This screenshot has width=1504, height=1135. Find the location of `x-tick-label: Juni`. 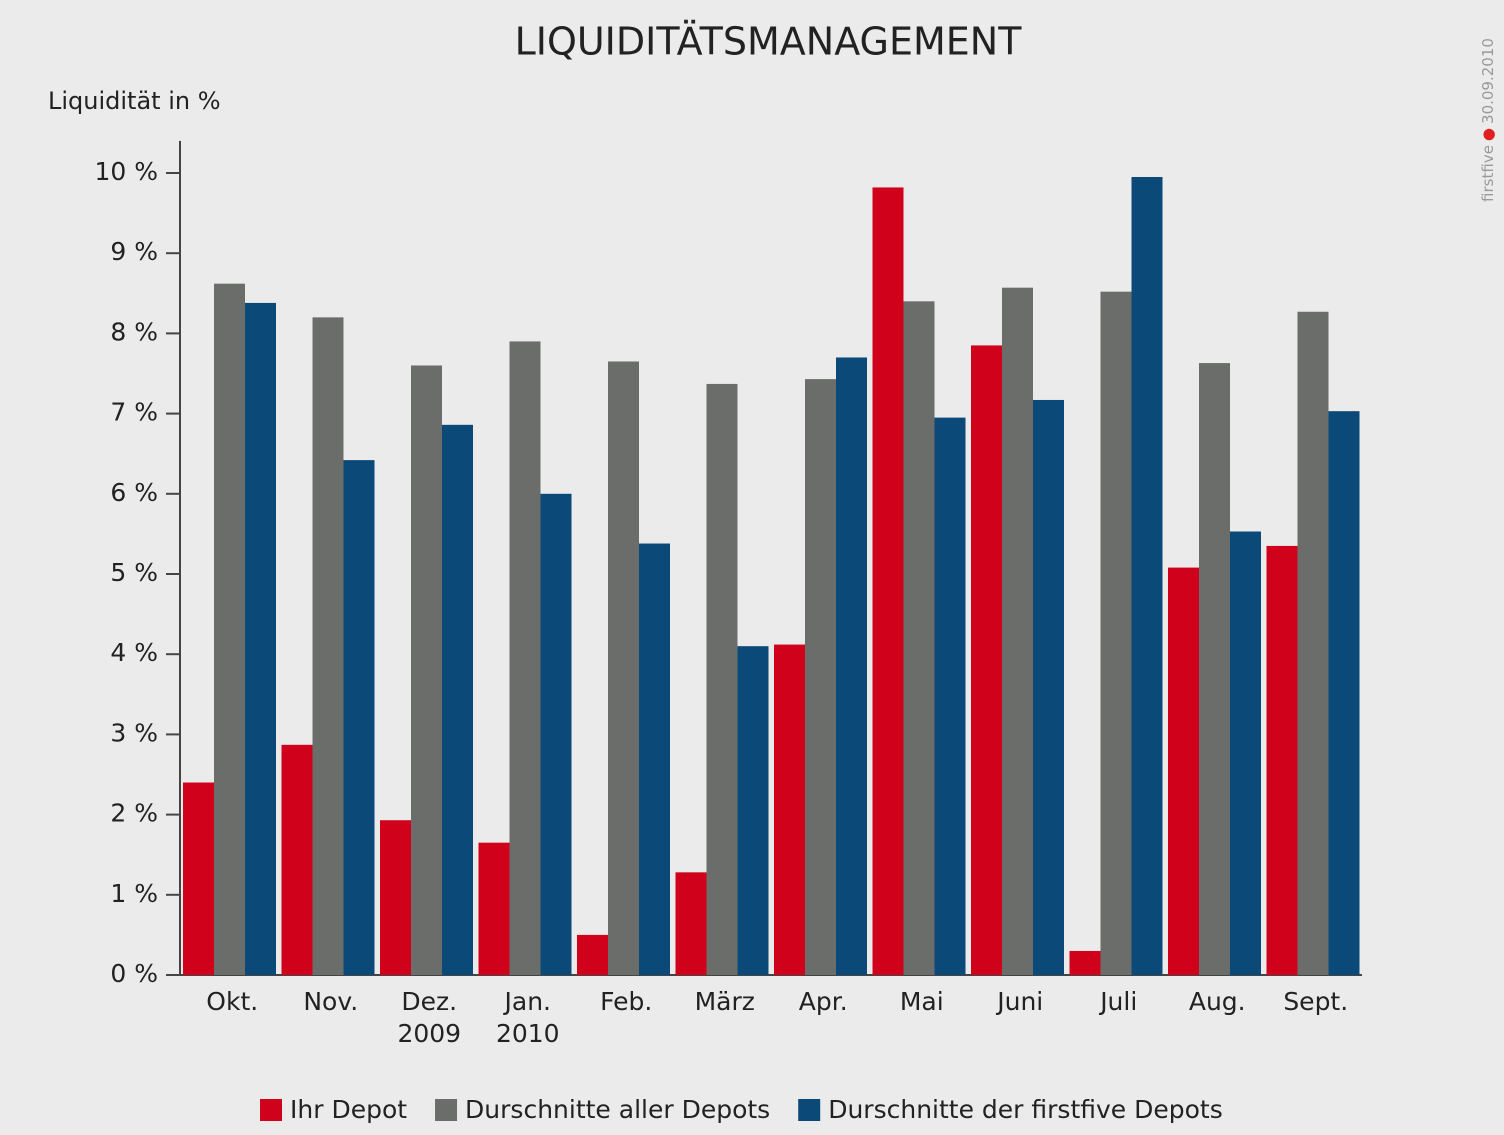

x-tick-label: Juni is located at coordinates (1020, 1001).